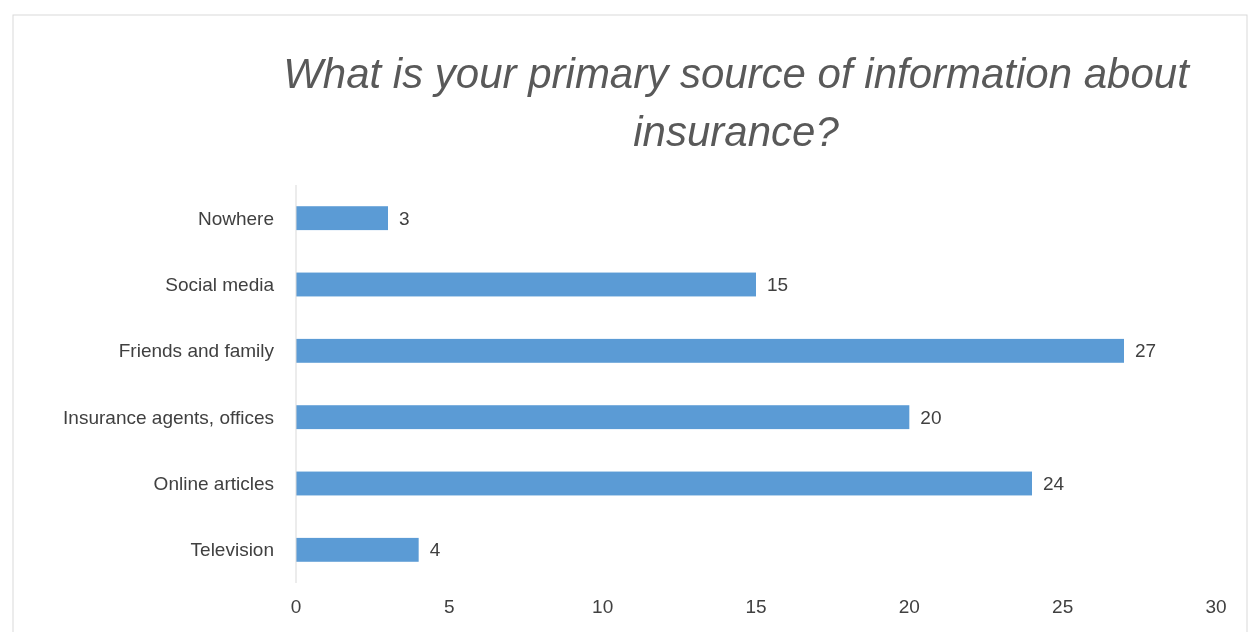  Describe the element at coordinates (220, 285) in the screenshot. I see `y-tick-label: Social media` at that location.